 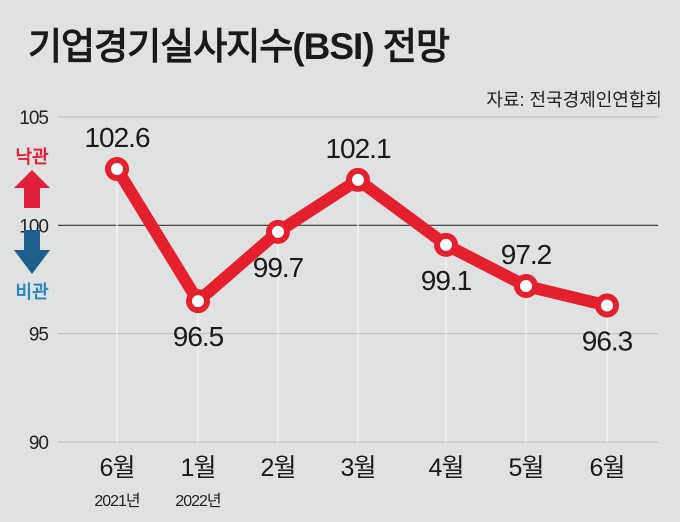 What do you see at coordinates (32, 292) in the screenshot?
I see `pessimistic-label: 비관` at bounding box center [32, 292].